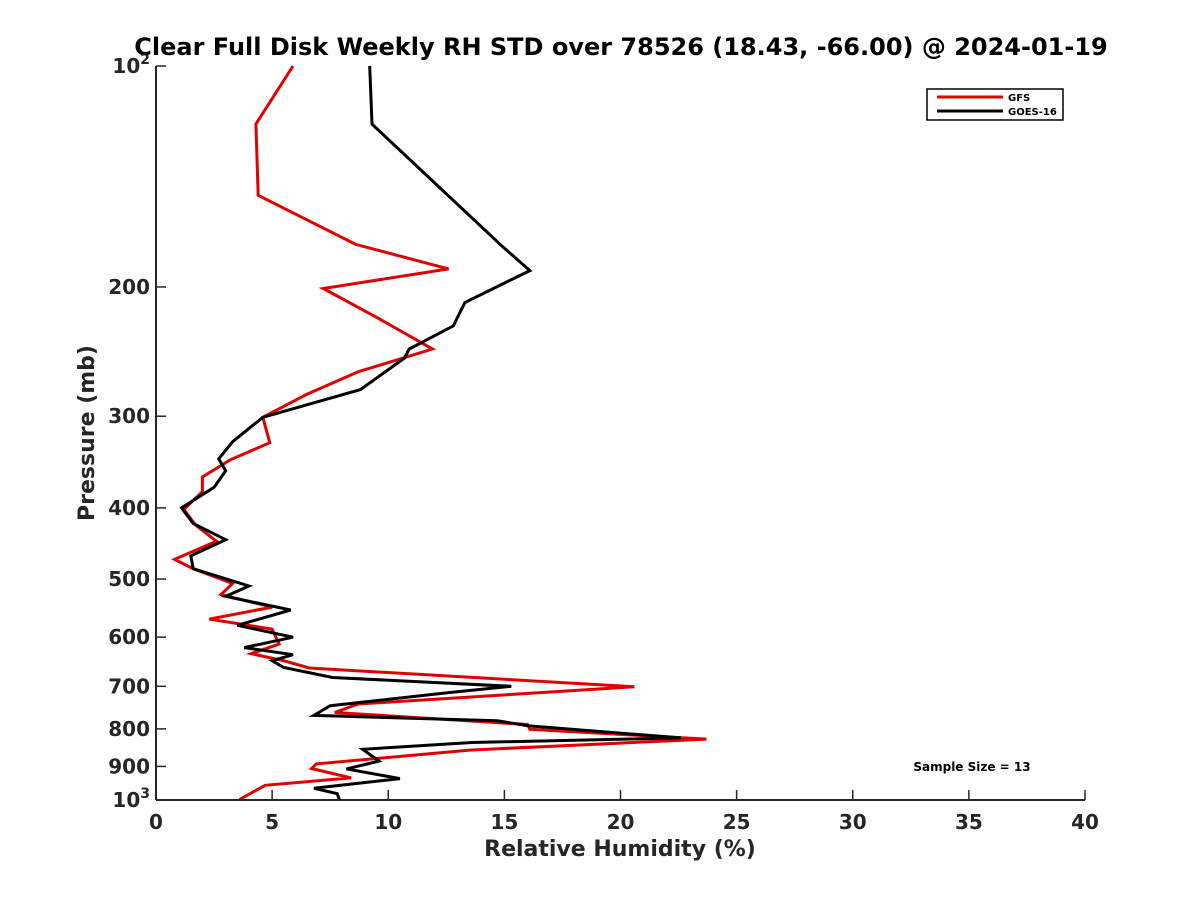 Image resolution: width=1200 pixels, height=900 pixels. I want to click on x-tick-label: 5, so click(272, 822).